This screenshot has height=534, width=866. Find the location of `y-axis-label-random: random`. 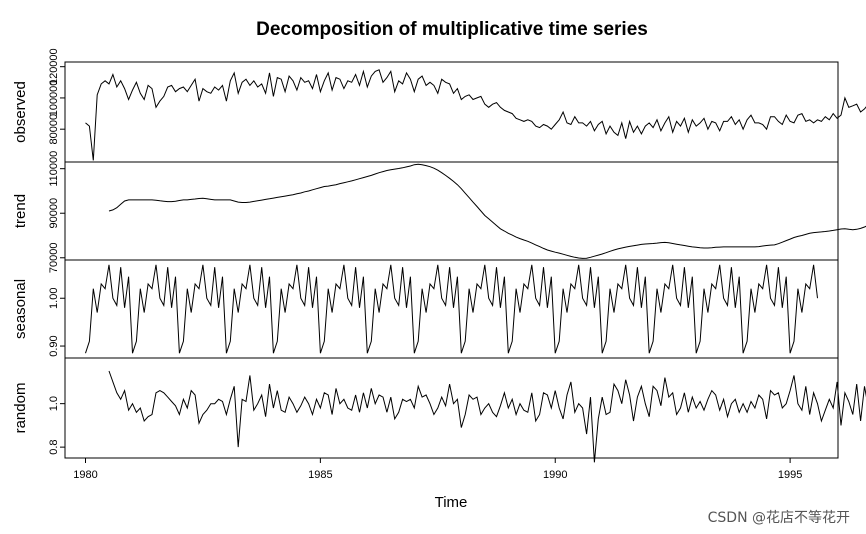

y-axis-label-random: random is located at coordinates (20, 408).